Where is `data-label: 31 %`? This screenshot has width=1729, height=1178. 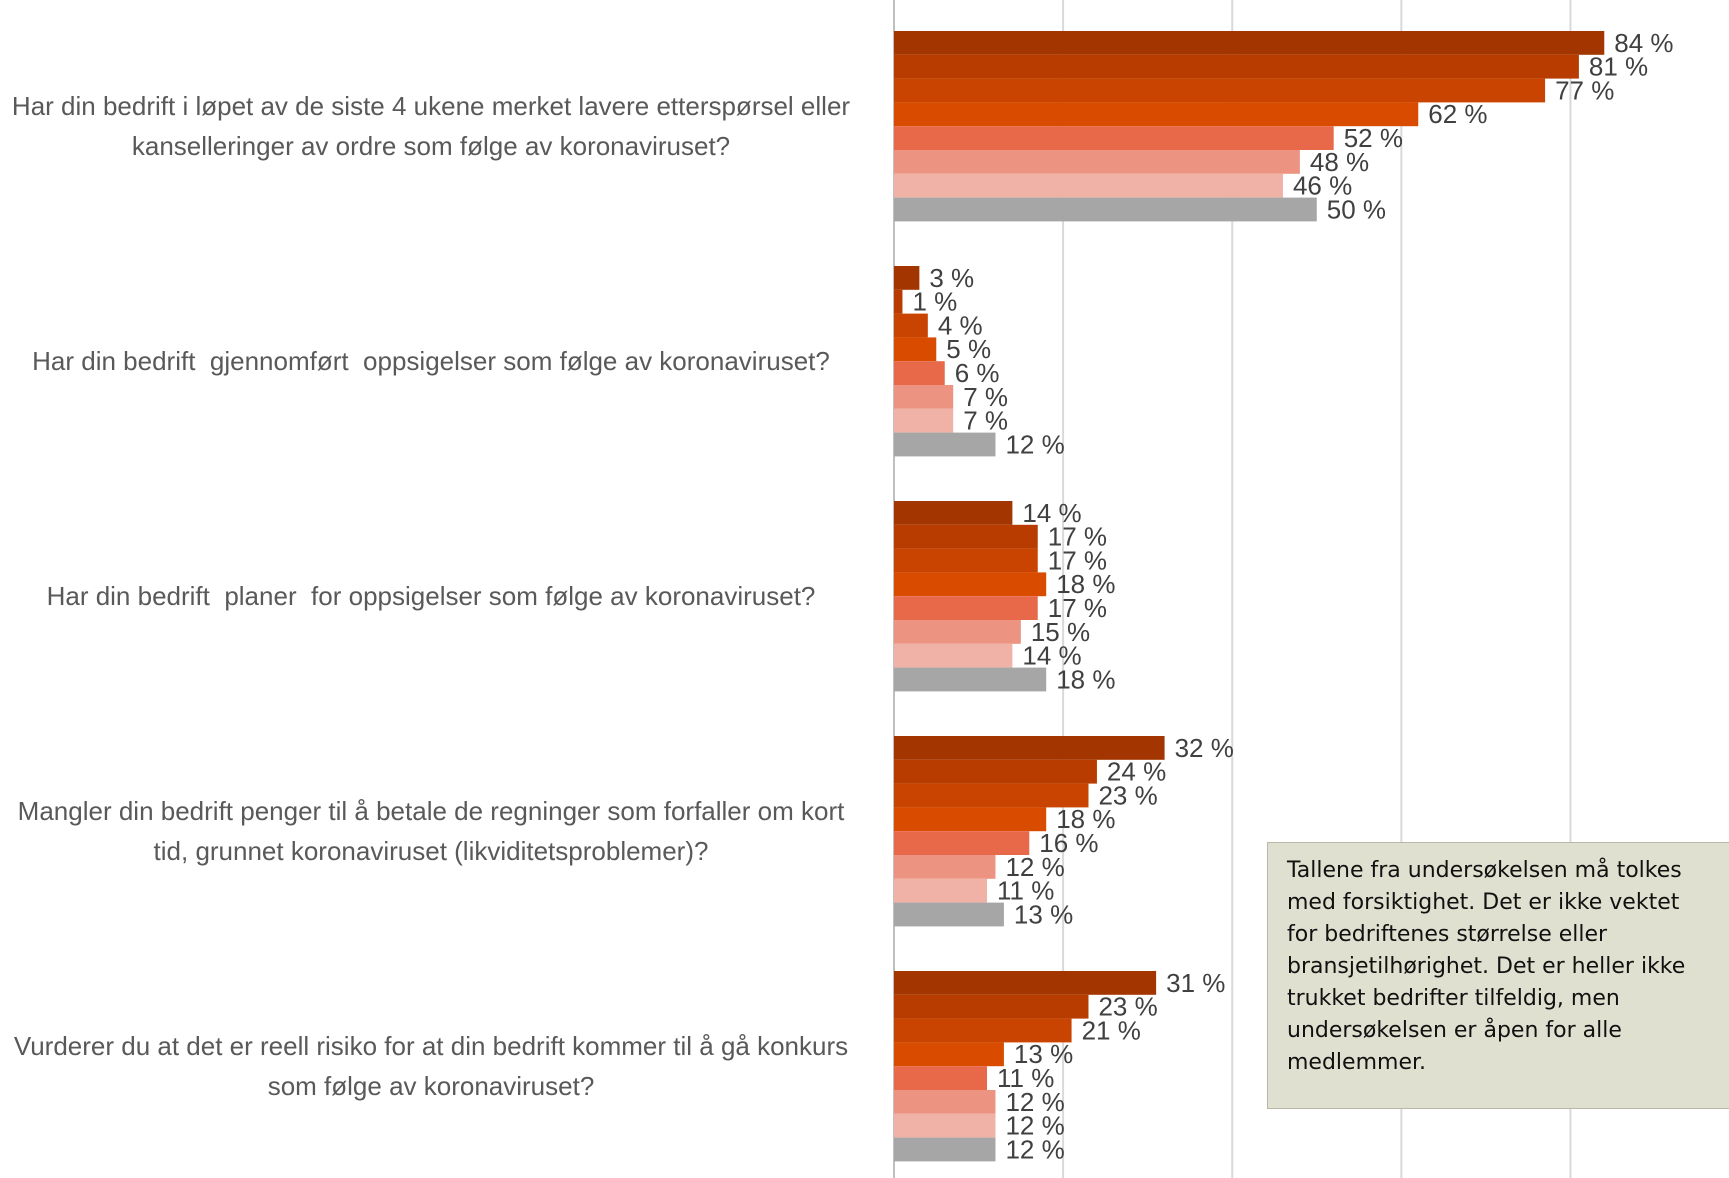 data-label: 31 % is located at coordinates (1195, 983).